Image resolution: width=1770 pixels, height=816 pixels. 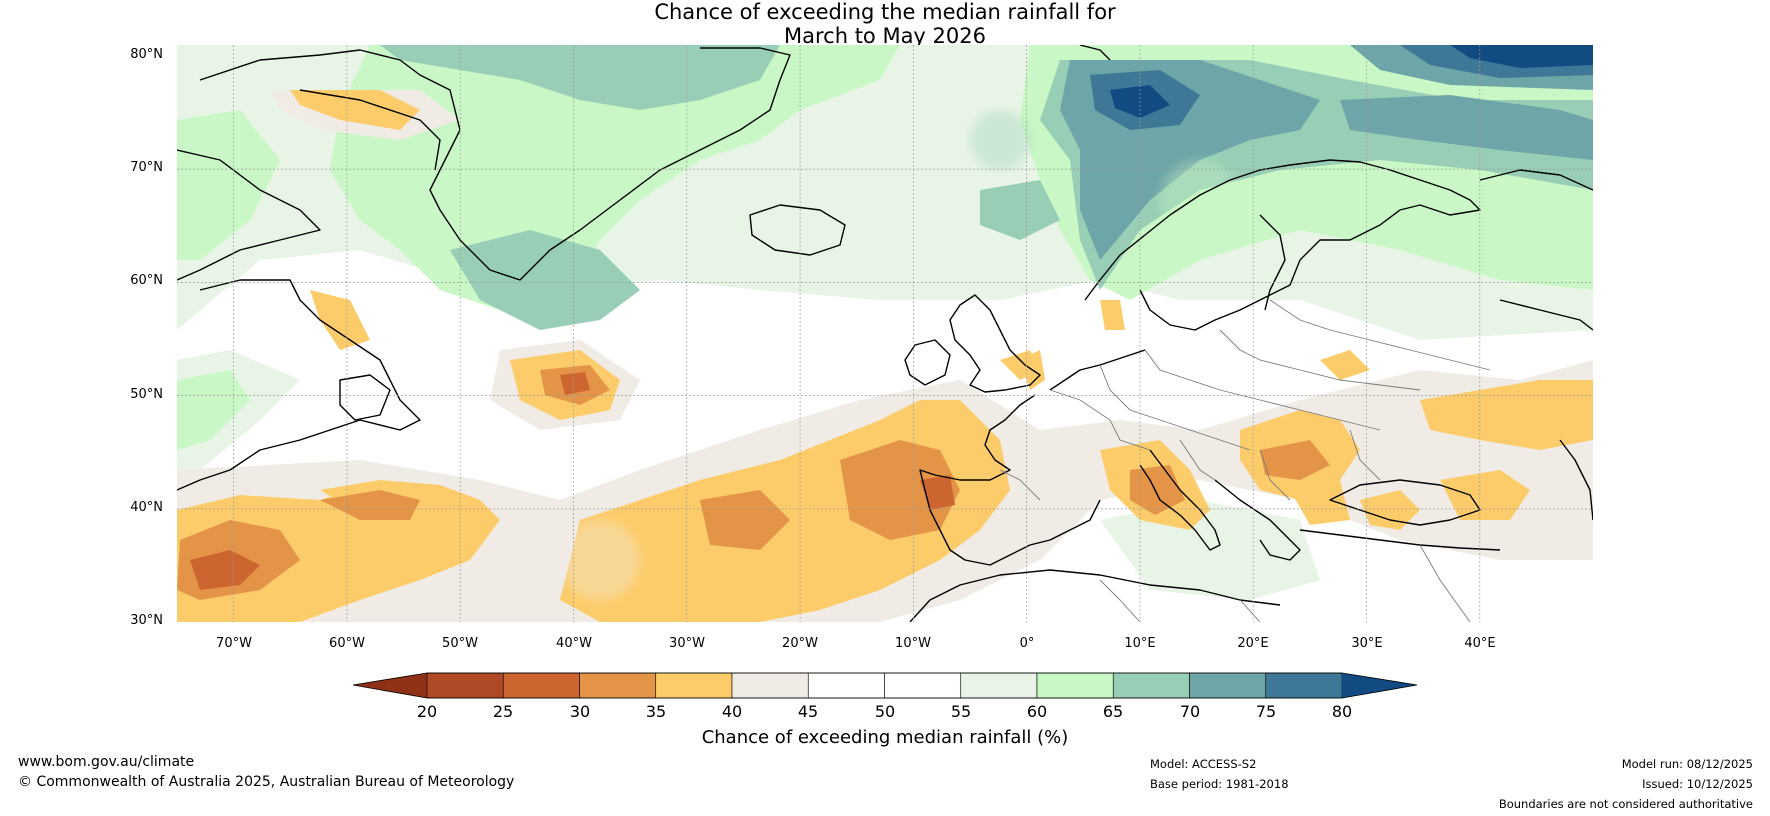 What do you see at coordinates (656, 711) in the screenshot?
I see `colorbar-tick-35: 35` at bounding box center [656, 711].